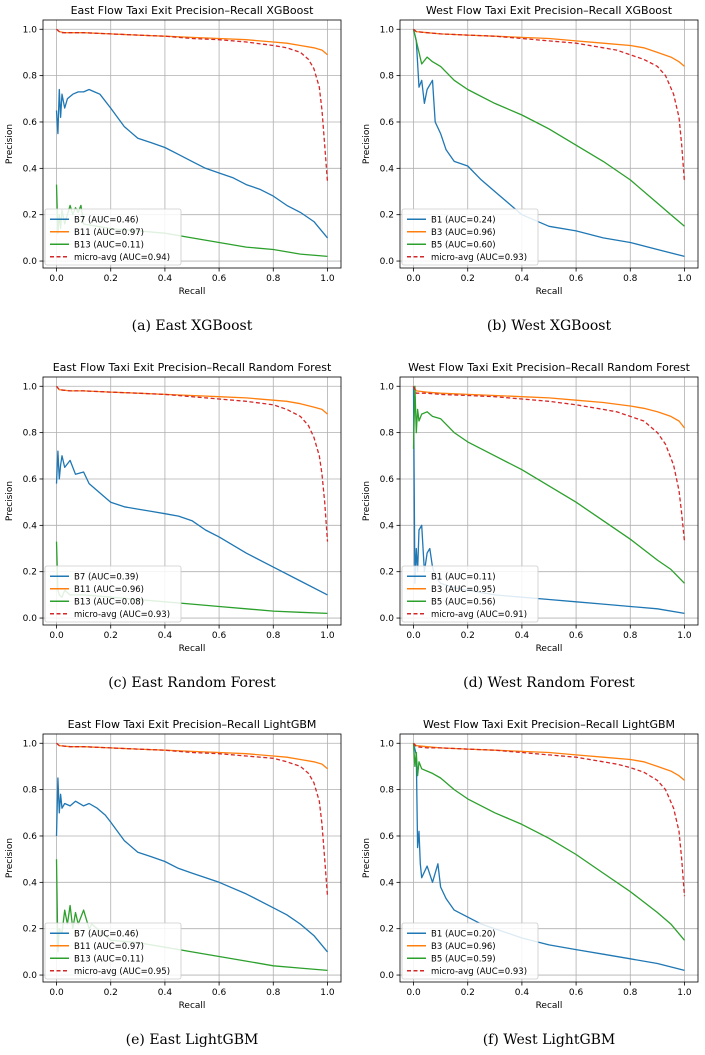 The height and width of the screenshot is (1055, 705). Describe the element at coordinates (192, 326) in the screenshot. I see `subfigure-caption: (a) East XGBoost` at that location.